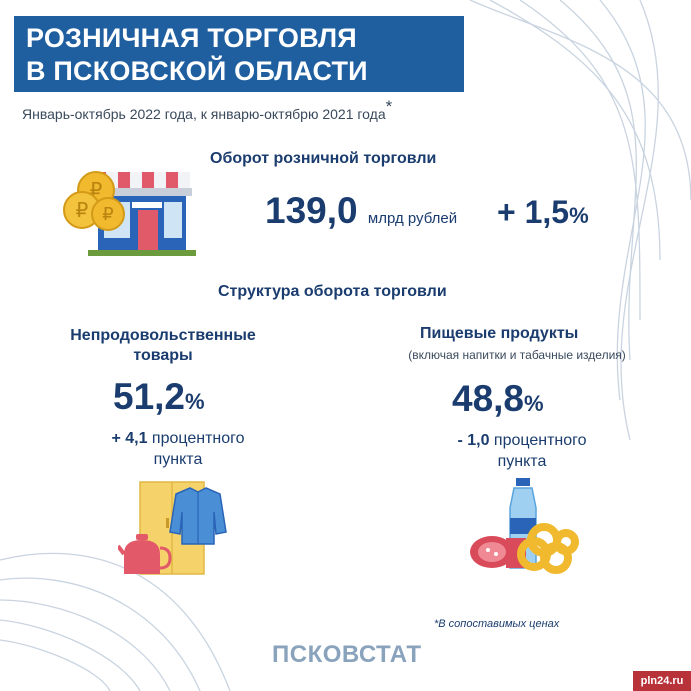 The height and width of the screenshot is (691, 691). I want to click on subtitle-asterisk: *, so click(389, 106).